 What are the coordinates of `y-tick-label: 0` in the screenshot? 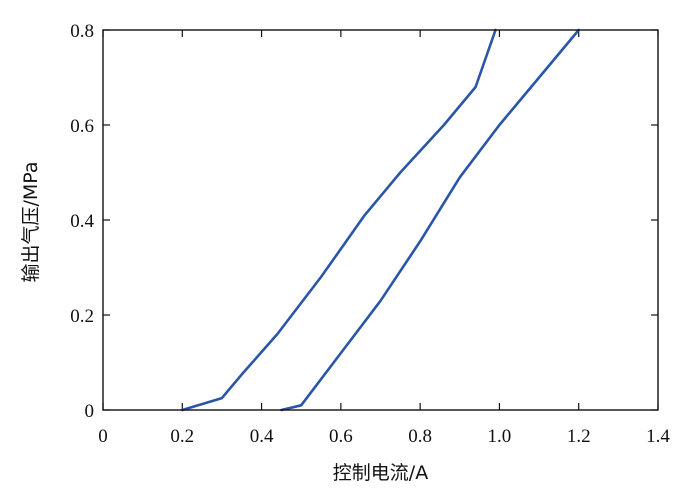 It's located at (90, 411).